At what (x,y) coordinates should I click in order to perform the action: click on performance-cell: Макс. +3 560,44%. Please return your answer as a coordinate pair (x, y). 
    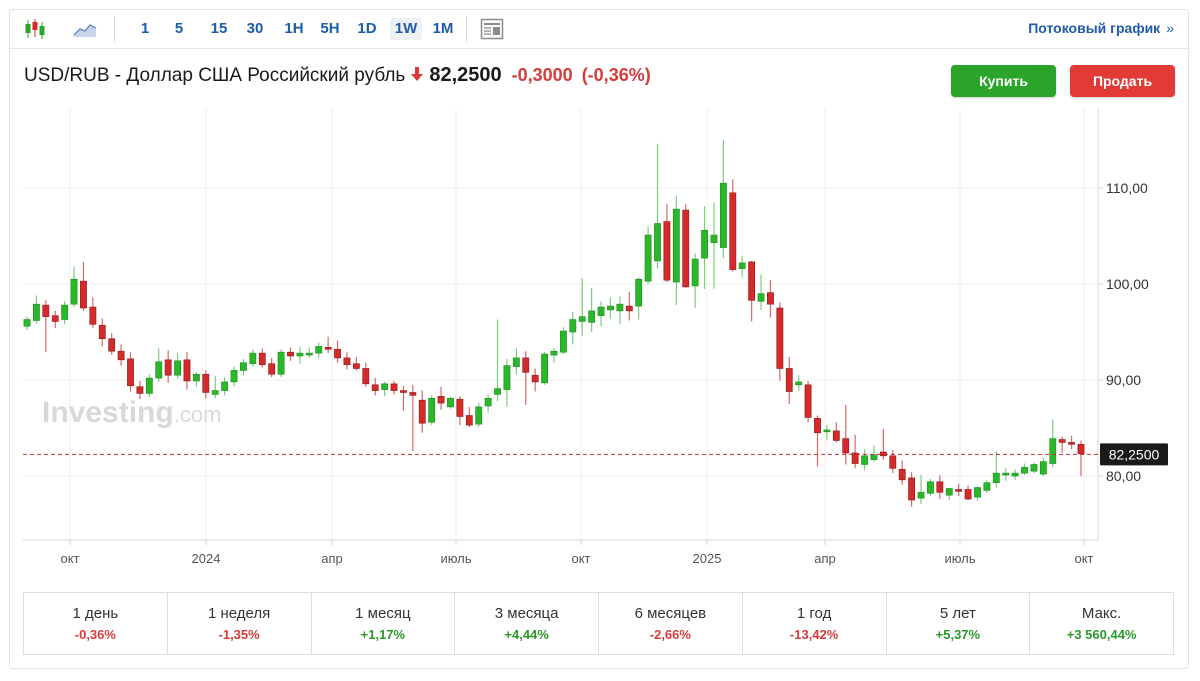
    Looking at the image, I should click on (1101, 623).